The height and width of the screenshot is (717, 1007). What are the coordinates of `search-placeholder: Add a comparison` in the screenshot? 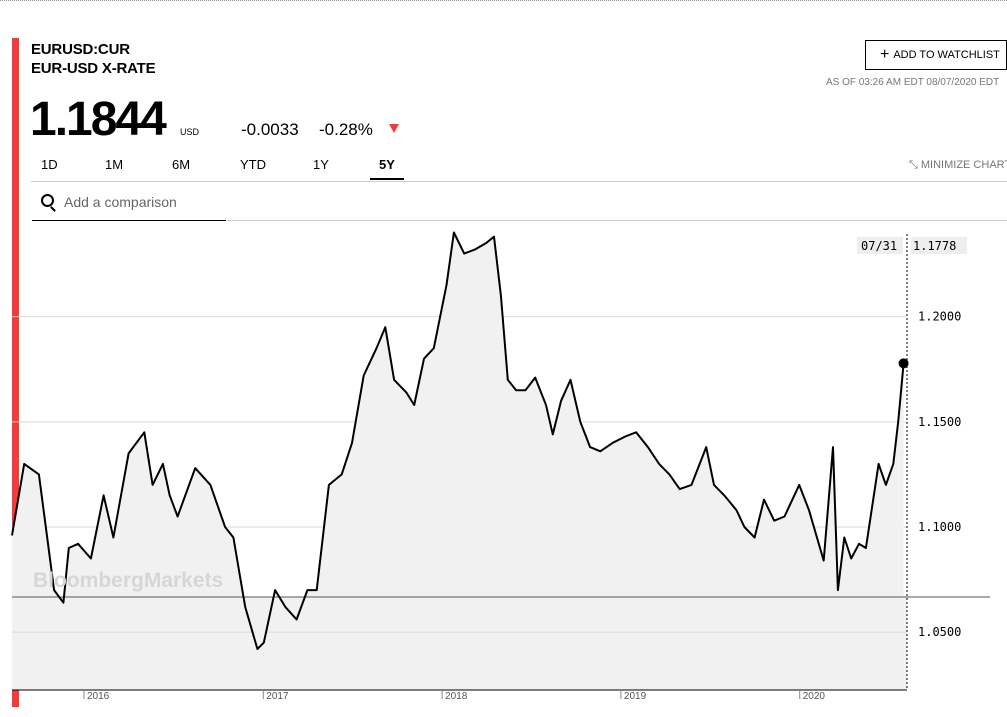 It's located at (120, 202).